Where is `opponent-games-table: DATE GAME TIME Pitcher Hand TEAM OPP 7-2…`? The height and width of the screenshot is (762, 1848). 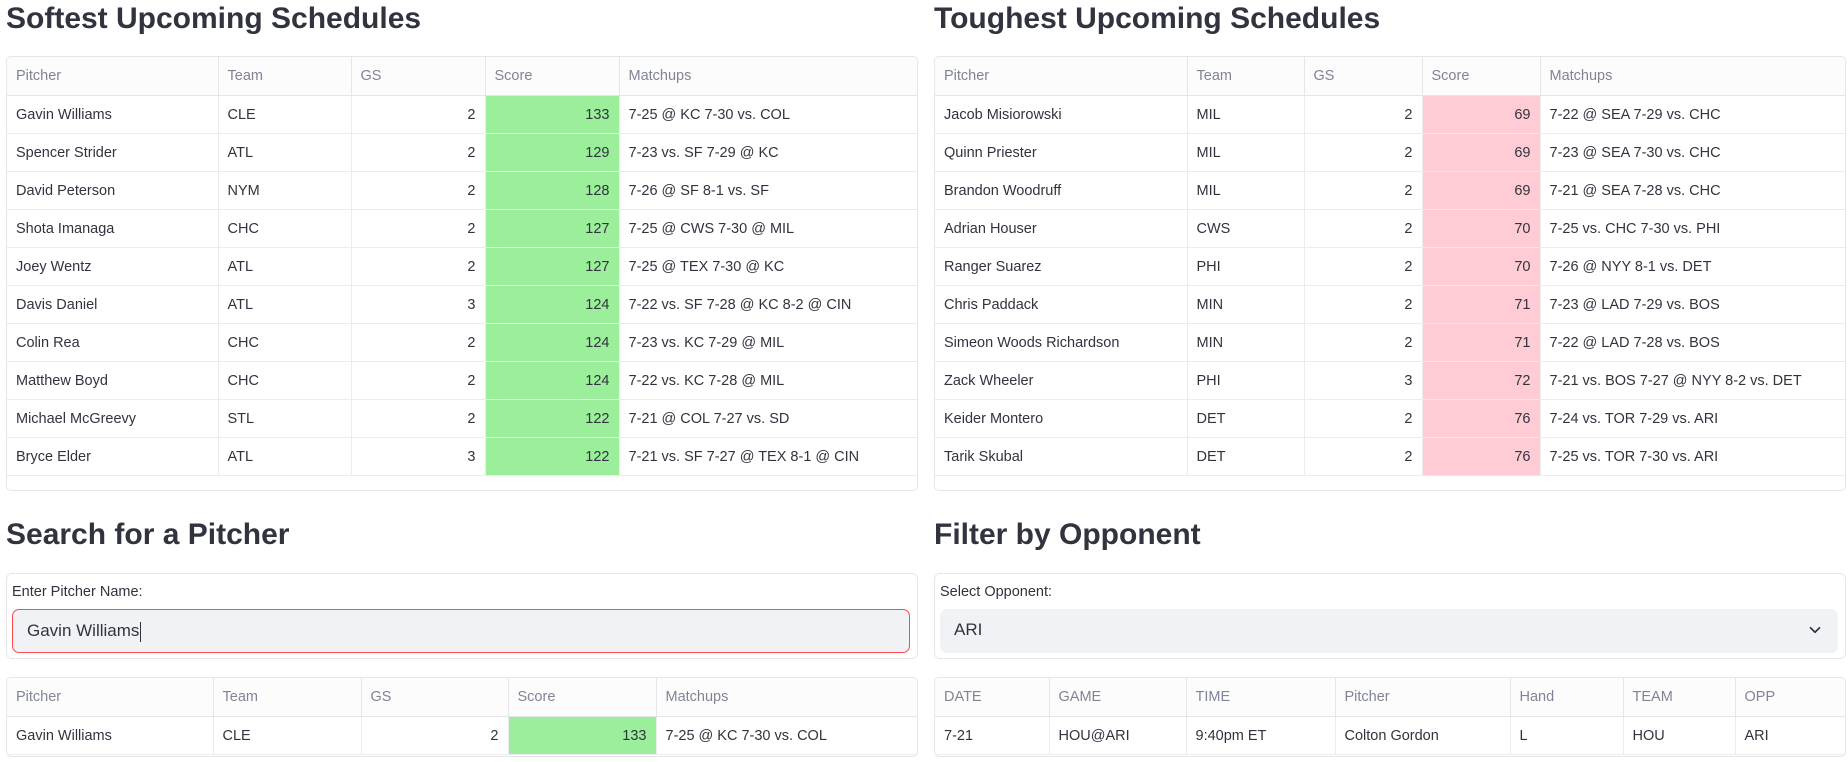
opponent-games-table: DATE GAME TIME Pitcher Hand TEAM OPP 7-2… is located at coordinates (1390, 717).